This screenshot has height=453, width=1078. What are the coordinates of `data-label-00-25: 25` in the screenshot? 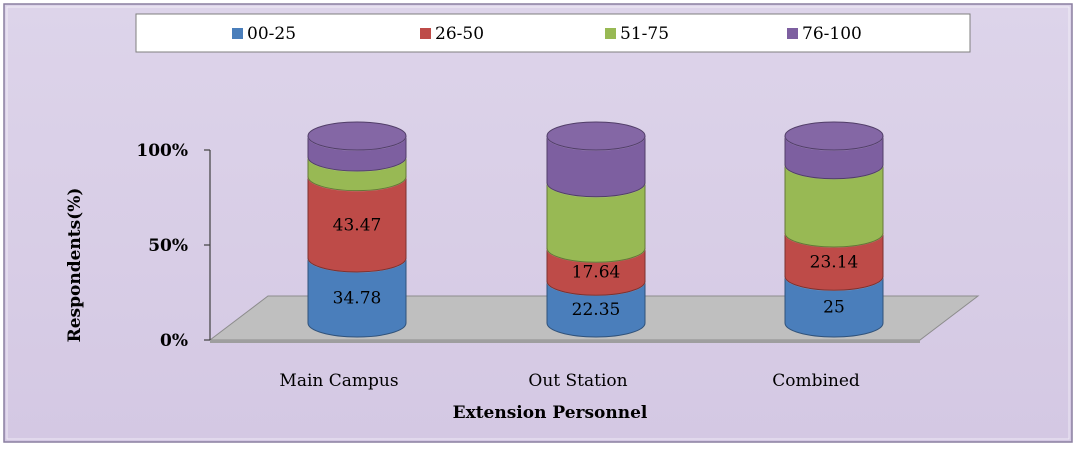 It's located at (834, 308).